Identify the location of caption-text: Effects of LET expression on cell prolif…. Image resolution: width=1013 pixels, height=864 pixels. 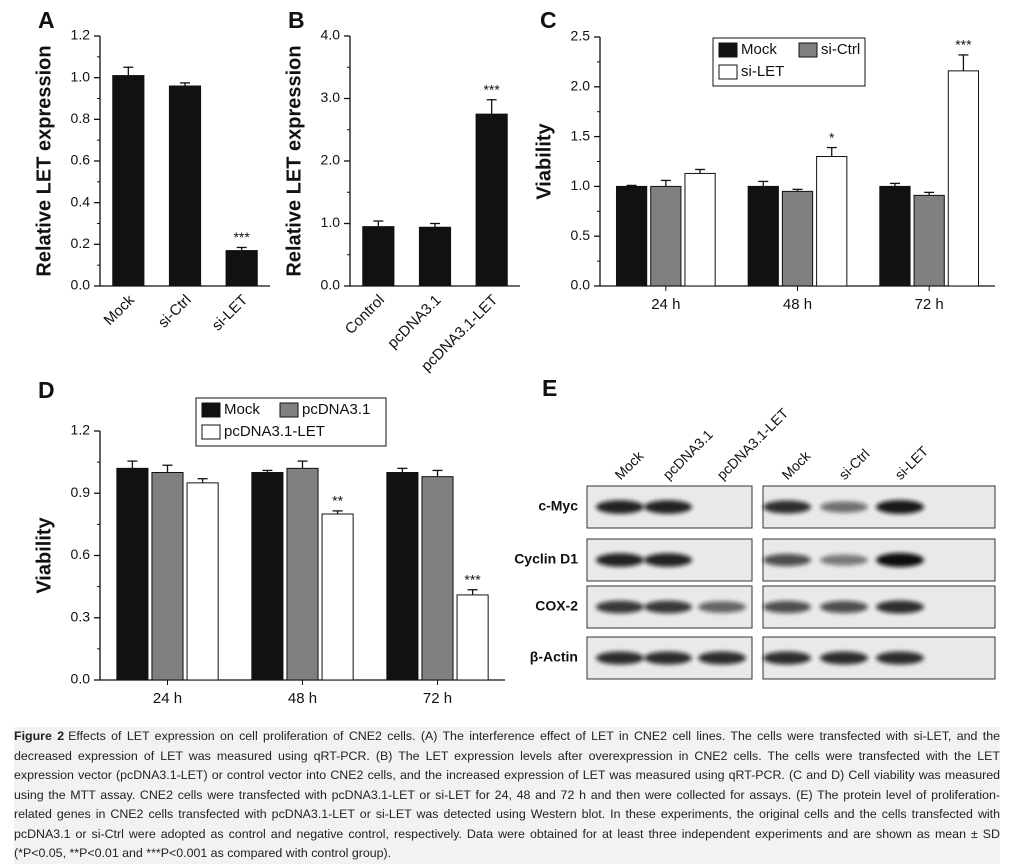
(507, 794).